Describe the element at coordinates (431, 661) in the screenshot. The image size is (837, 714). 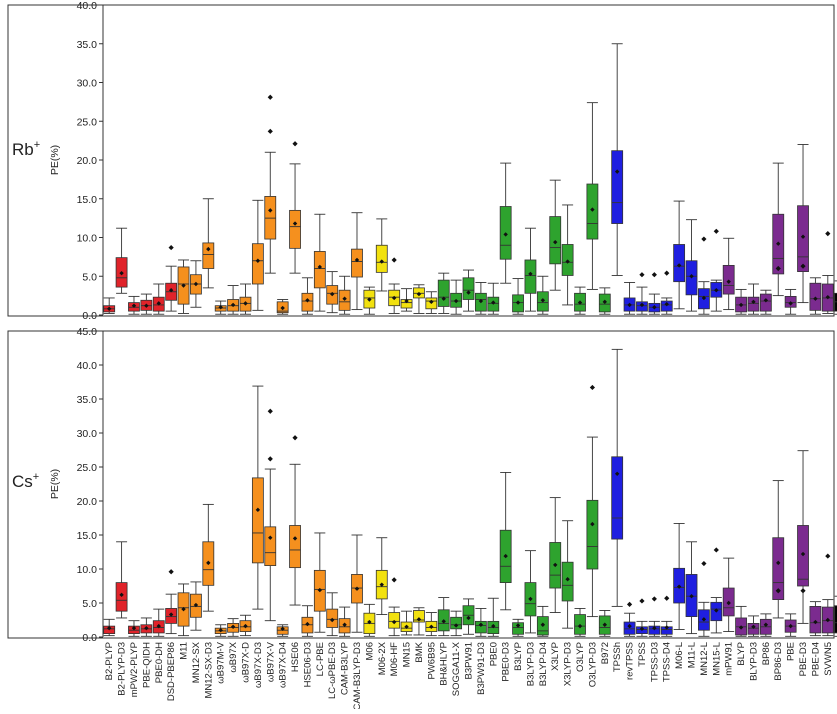
I see `x-tick-label: PW6B95` at that location.